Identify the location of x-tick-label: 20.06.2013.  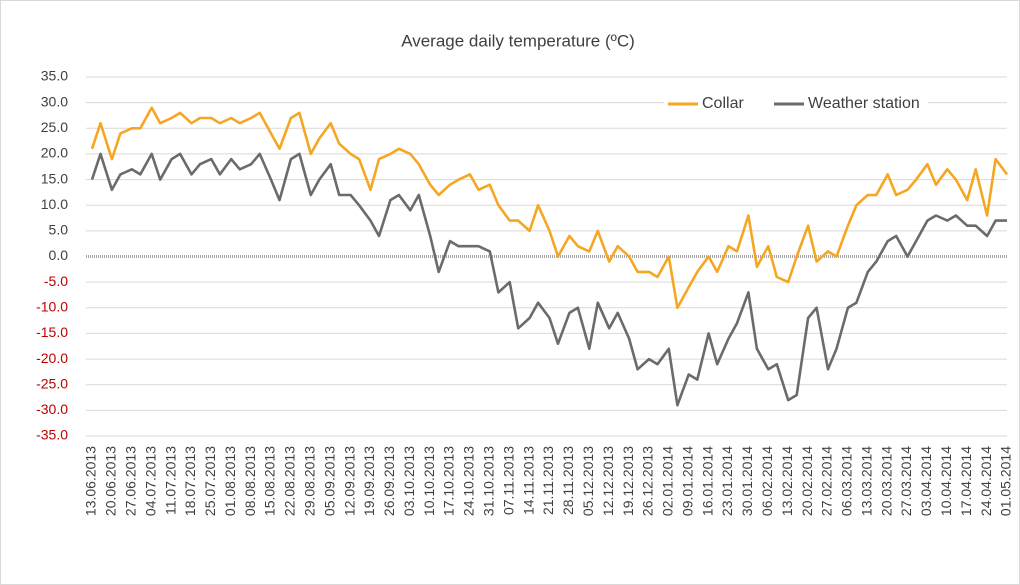
(111, 481).